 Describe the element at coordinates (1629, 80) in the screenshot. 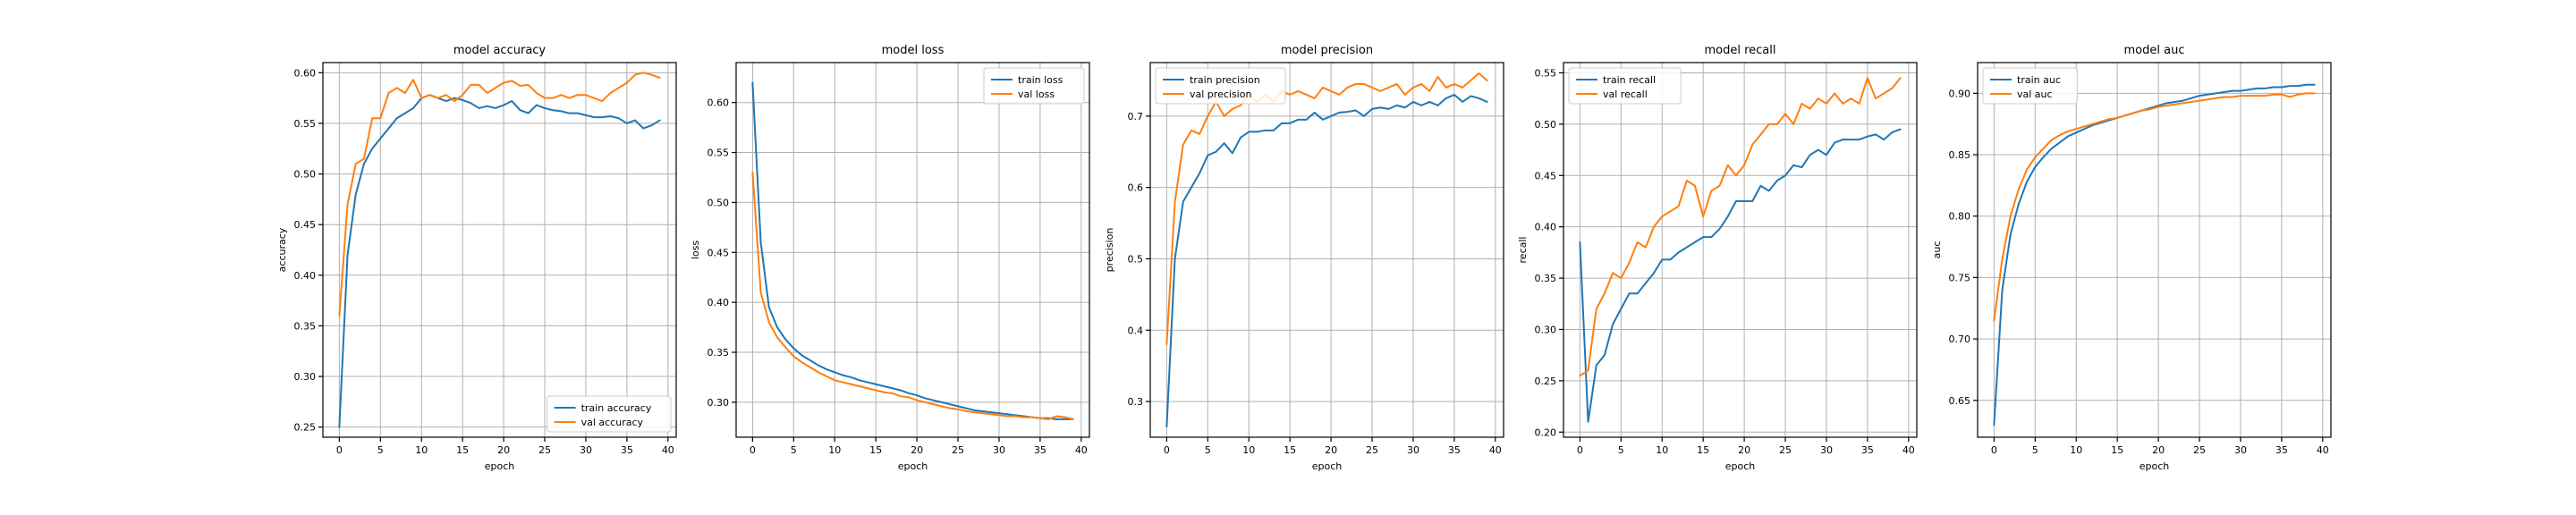

I see `chart-4-legend-label: train recall` at that location.